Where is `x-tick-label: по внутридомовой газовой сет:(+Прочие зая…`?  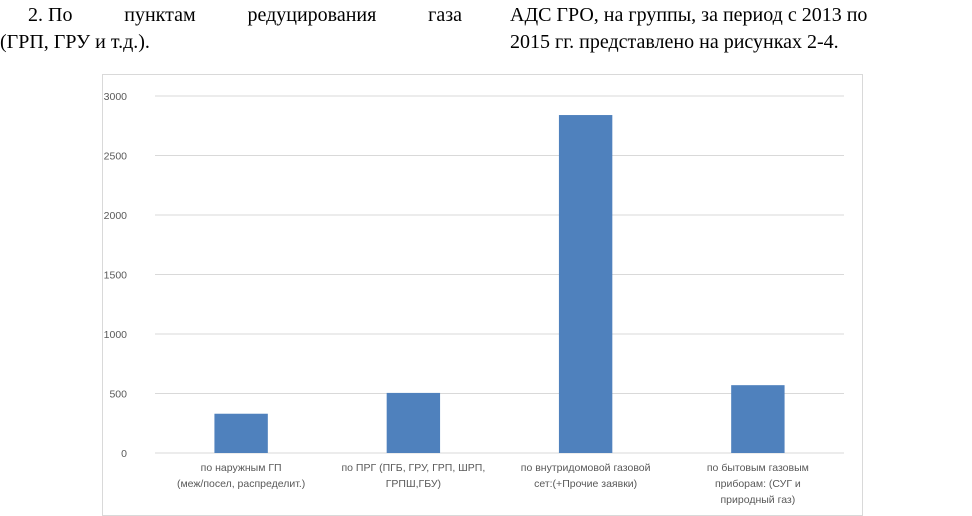 x-tick-label: по внутридомовой газовой сет:(+Прочие зая… is located at coordinates (586, 476).